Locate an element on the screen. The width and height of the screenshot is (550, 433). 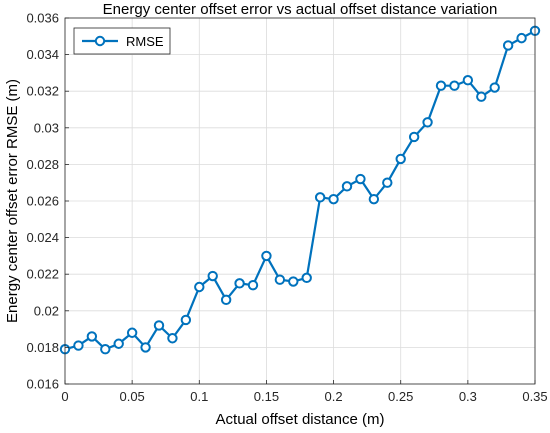
y-tick-label: 0.028 is located at coordinates (42, 164).